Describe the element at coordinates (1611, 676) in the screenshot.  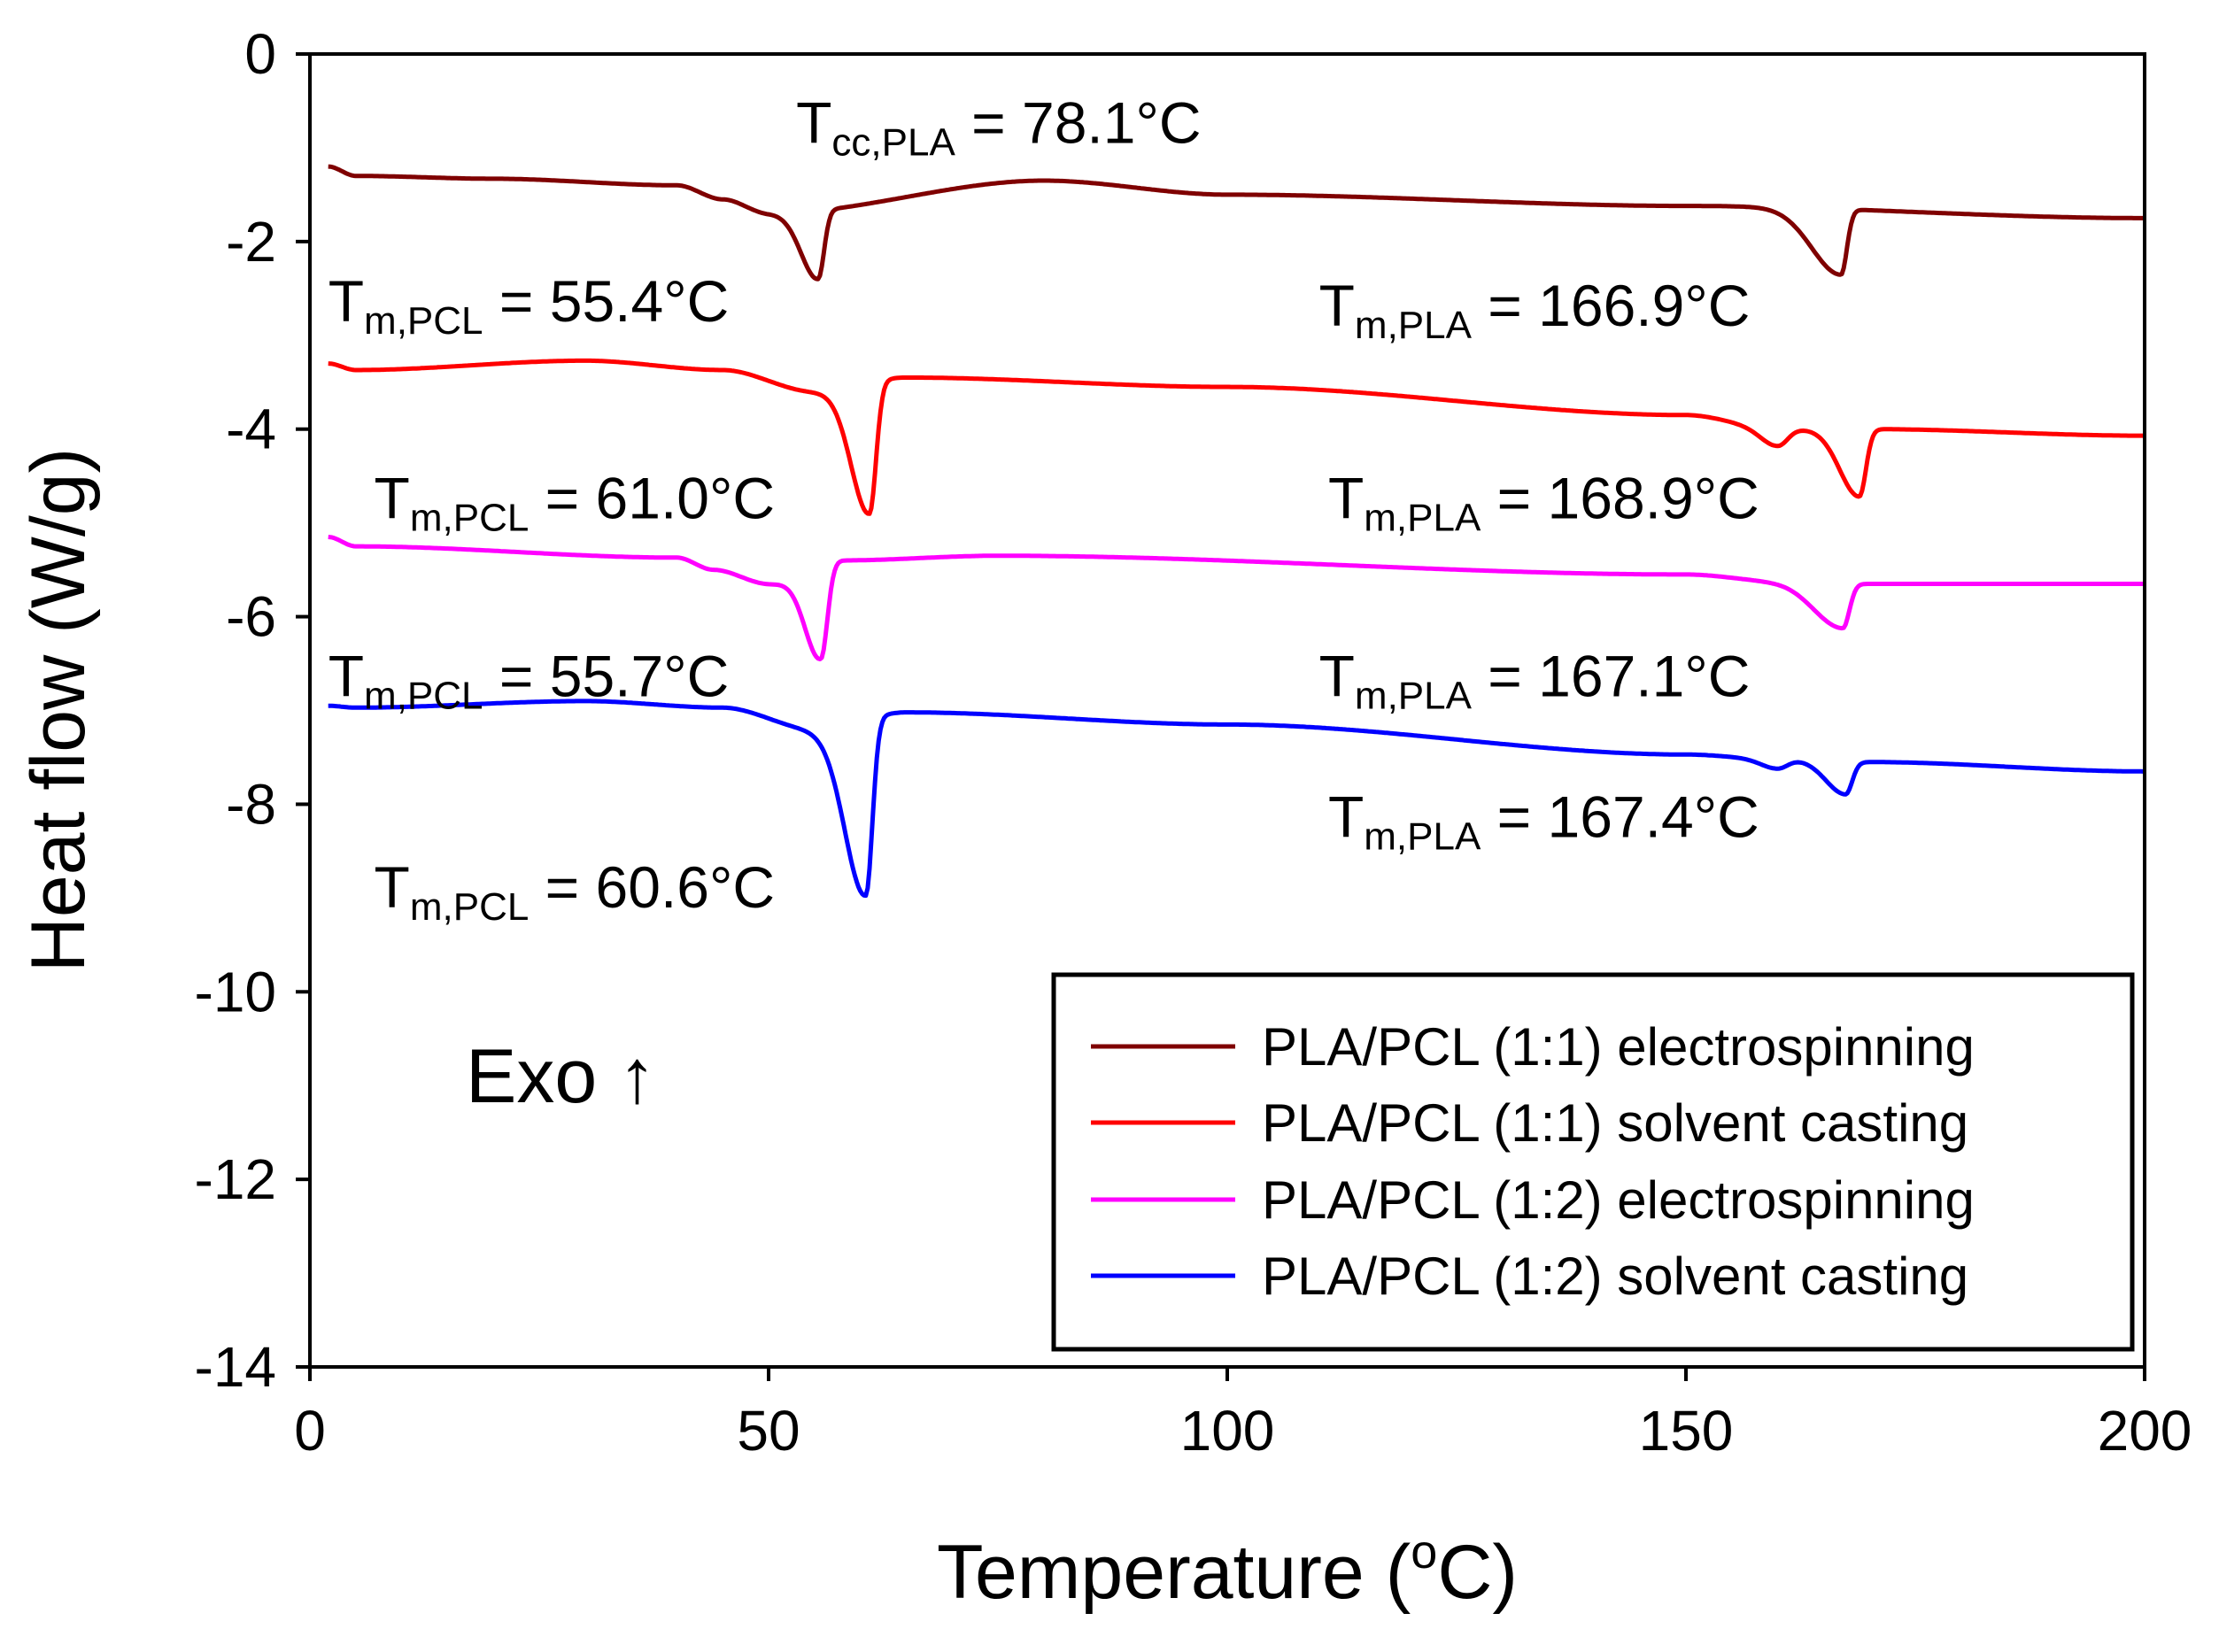
I see `ann-tm-pla-3-value: = 167.1°C` at that location.